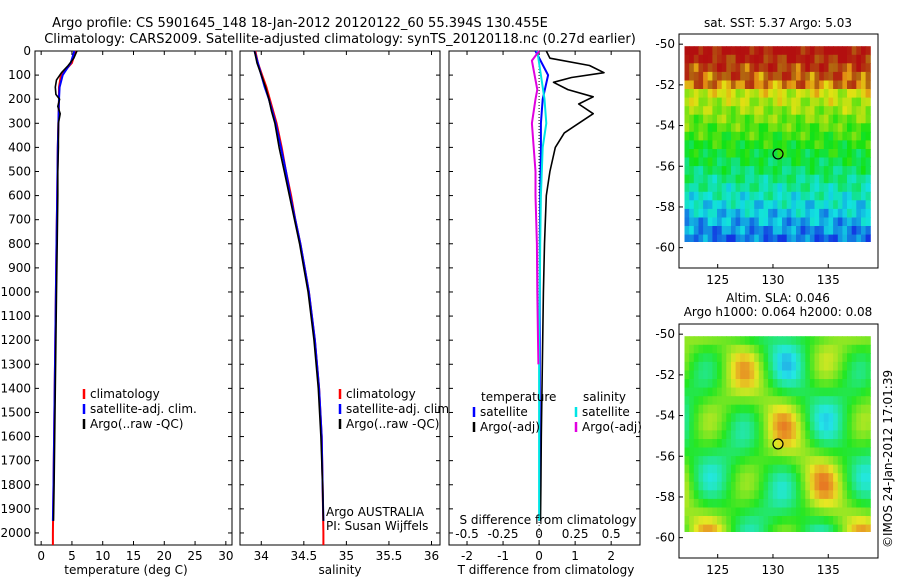  I want to click on legend-label: climatology, so click(381, 394).